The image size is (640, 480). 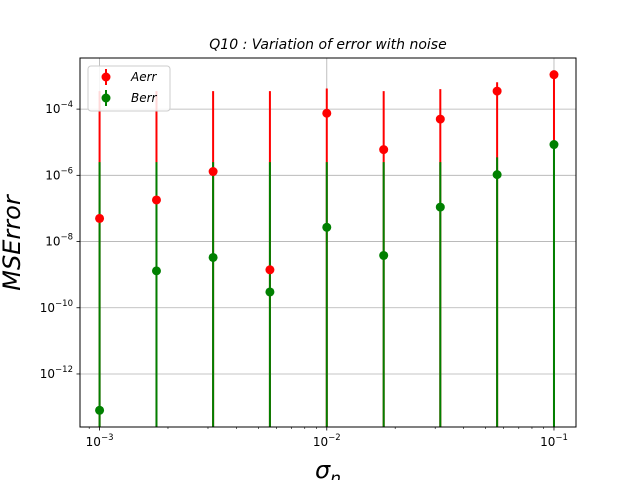 I want to click on y-tick-label: 10⁻¹², so click(x=56, y=373).